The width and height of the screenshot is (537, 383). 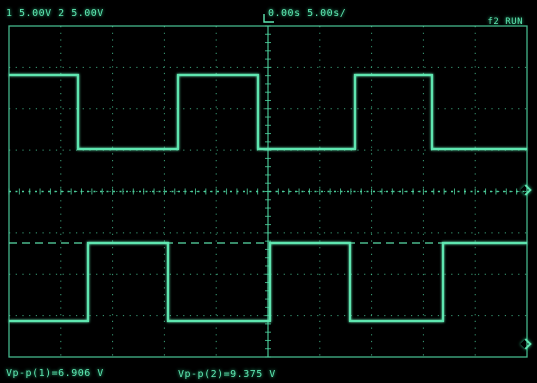 What do you see at coordinates (55, 13) in the screenshot?
I see `channel-scale-readout: 1 5.00V 2 5.00V` at bounding box center [55, 13].